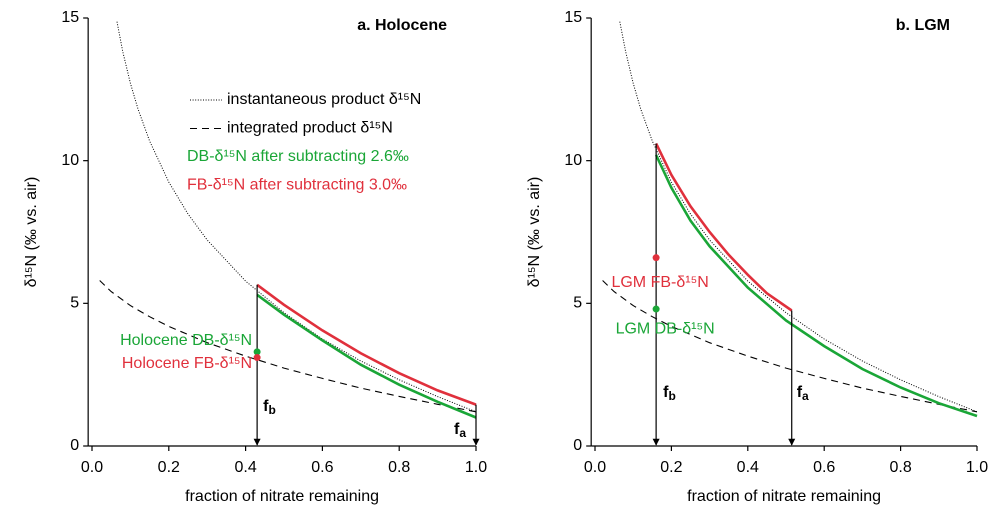  Describe the element at coordinates (659, 282) in the screenshot. I see `point-label: LGM FB-δ¹⁵N` at that location.